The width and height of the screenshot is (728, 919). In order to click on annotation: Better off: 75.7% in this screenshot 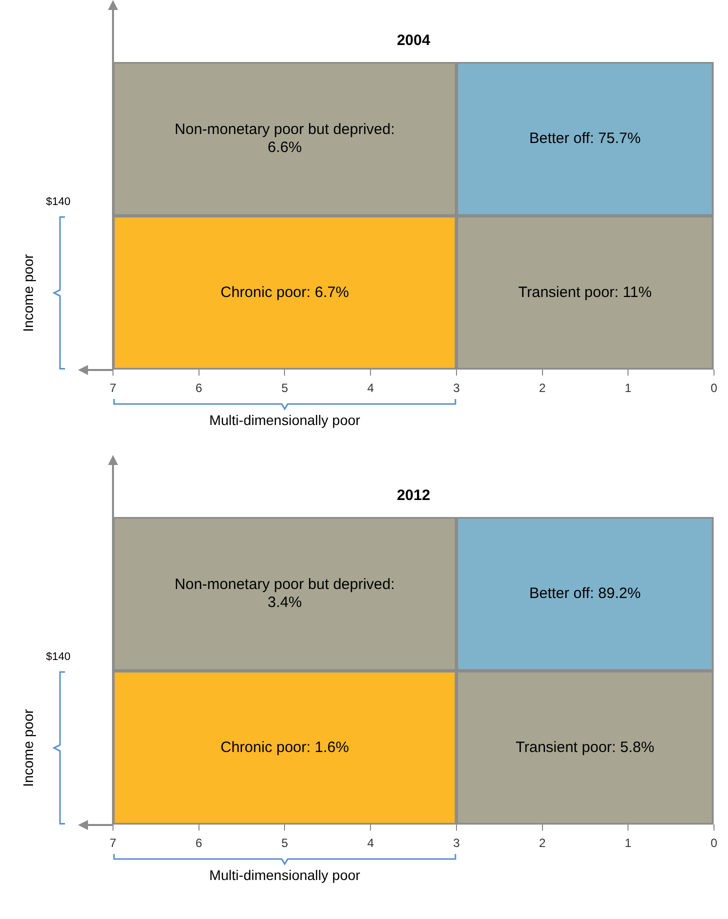, I will do `click(585, 139)`.